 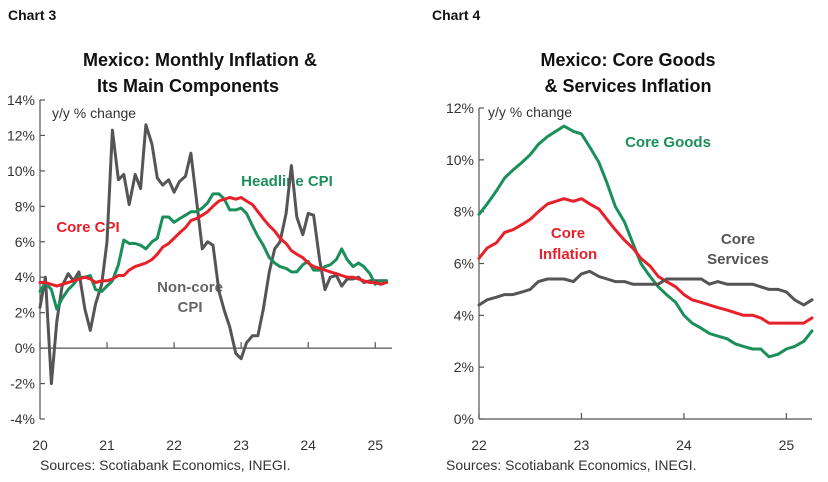 I want to click on chart3-units-label: y/y % change, so click(x=94, y=113).